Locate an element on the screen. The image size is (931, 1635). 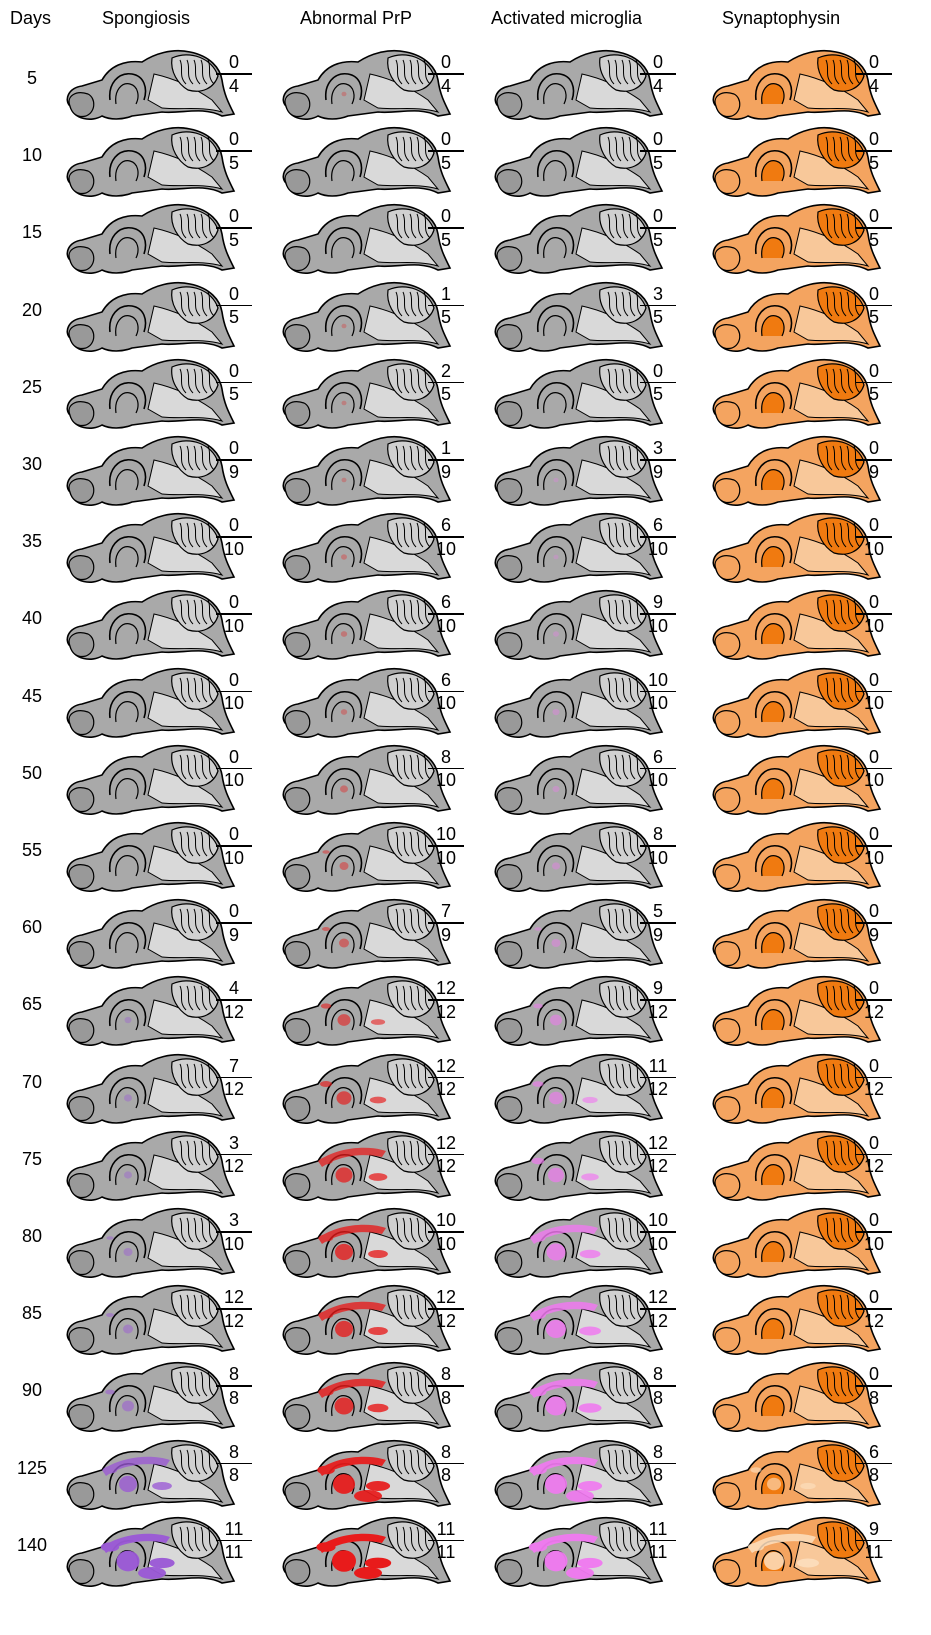
day-label: 85 is located at coordinates (32, 1313).